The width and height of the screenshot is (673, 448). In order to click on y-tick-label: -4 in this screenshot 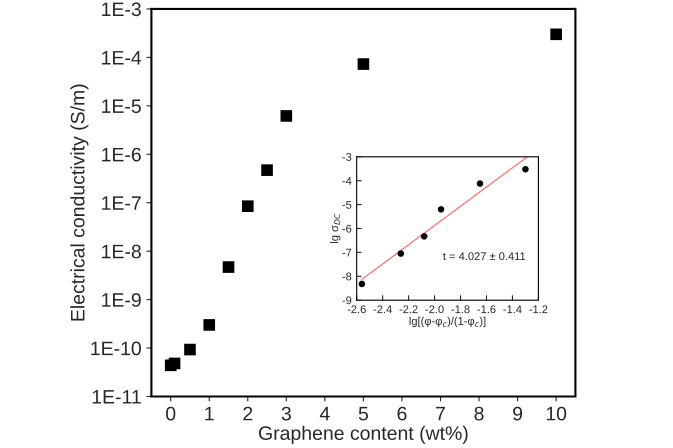, I will do `click(347, 181)`.